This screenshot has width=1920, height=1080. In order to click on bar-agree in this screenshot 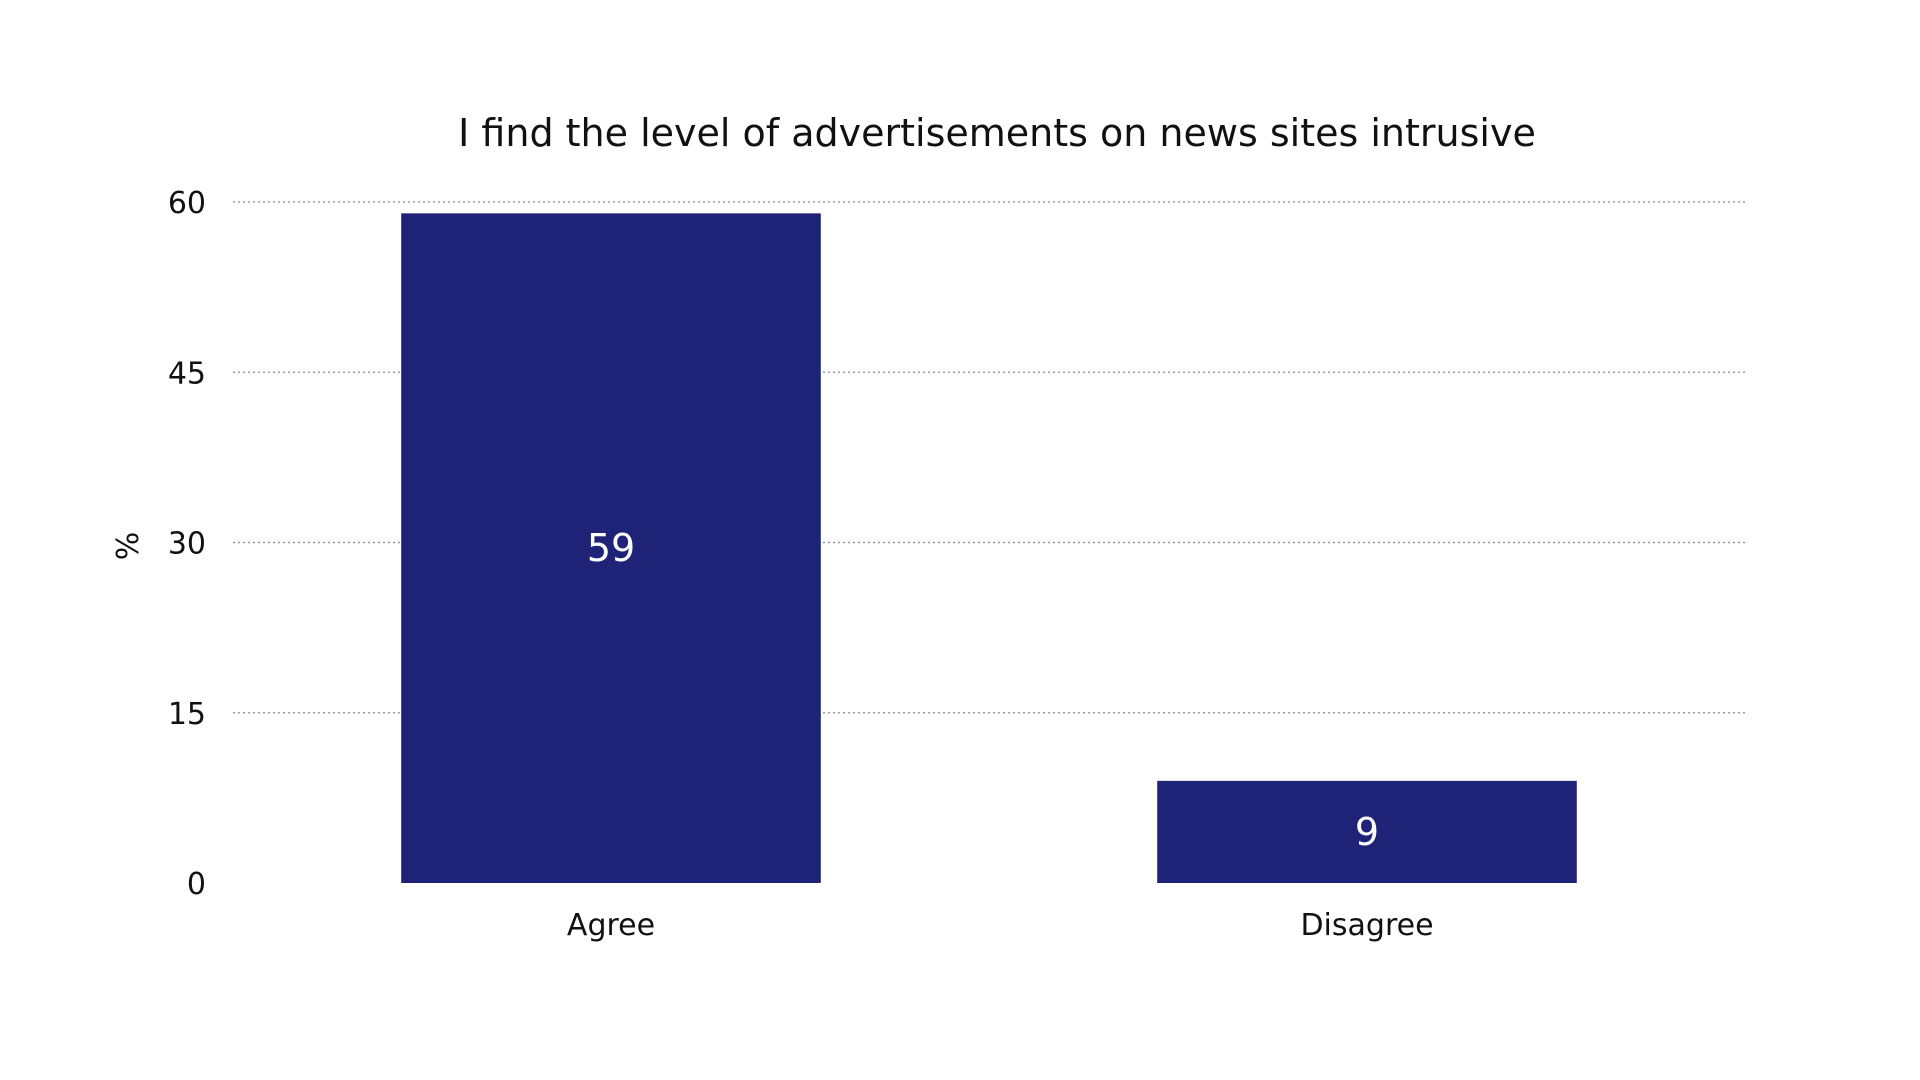, I will do `click(611, 548)`.